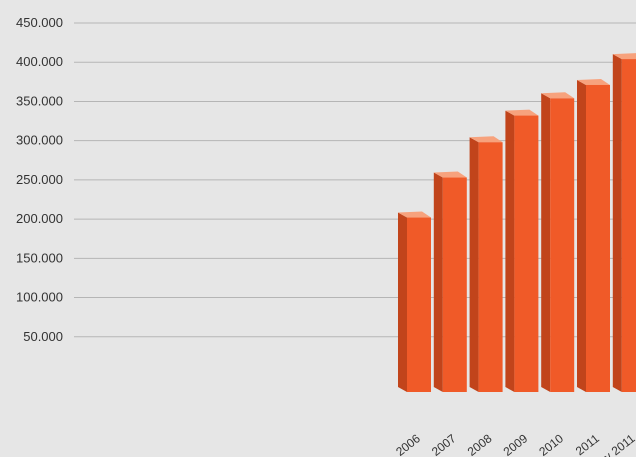  What do you see at coordinates (39, 218) in the screenshot?
I see `y-tick-label: 200.000` at bounding box center [39, 218].